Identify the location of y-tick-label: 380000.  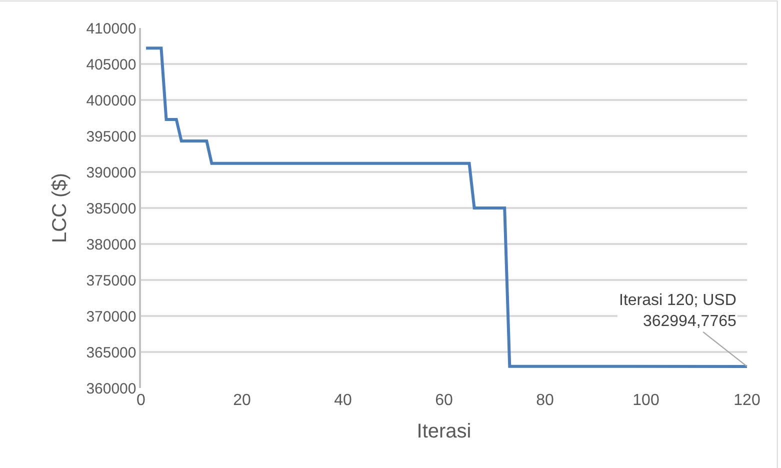
(111, 245).